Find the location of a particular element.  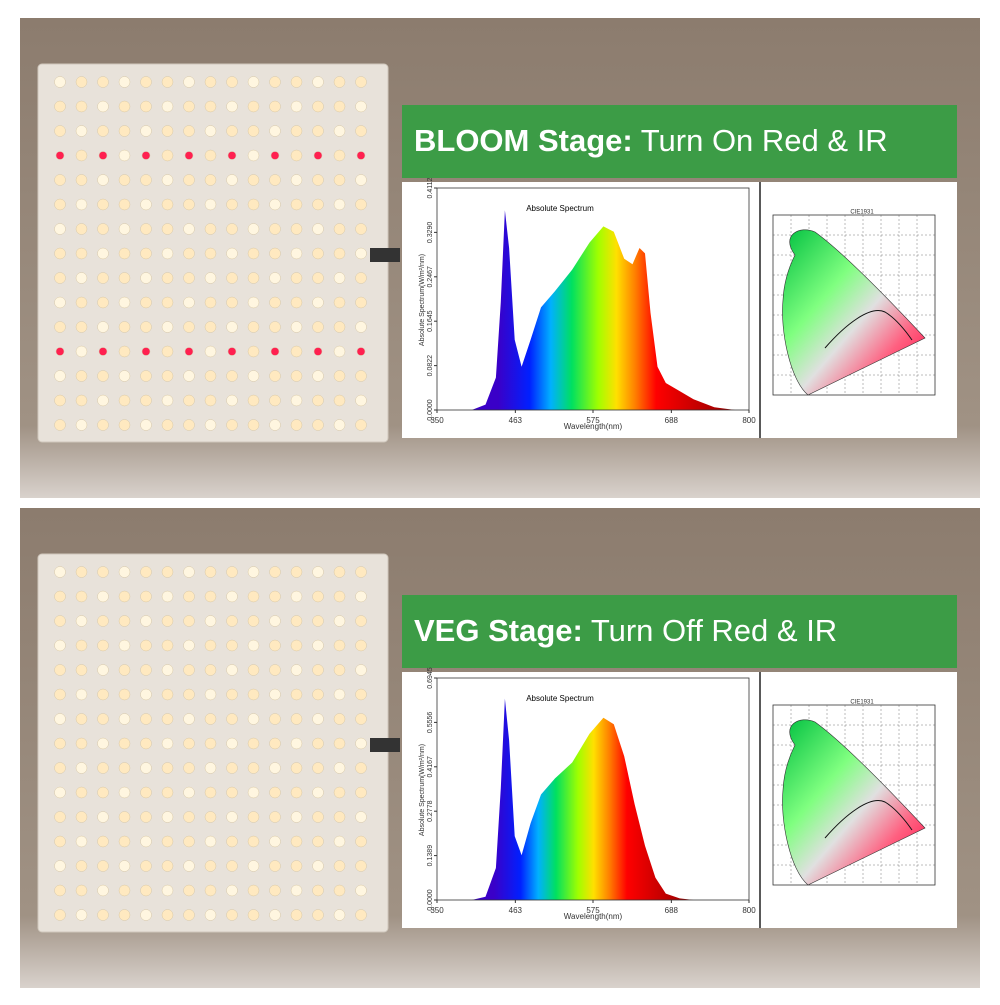

x-tick-label: 800 is located at coordinates (749, 420).